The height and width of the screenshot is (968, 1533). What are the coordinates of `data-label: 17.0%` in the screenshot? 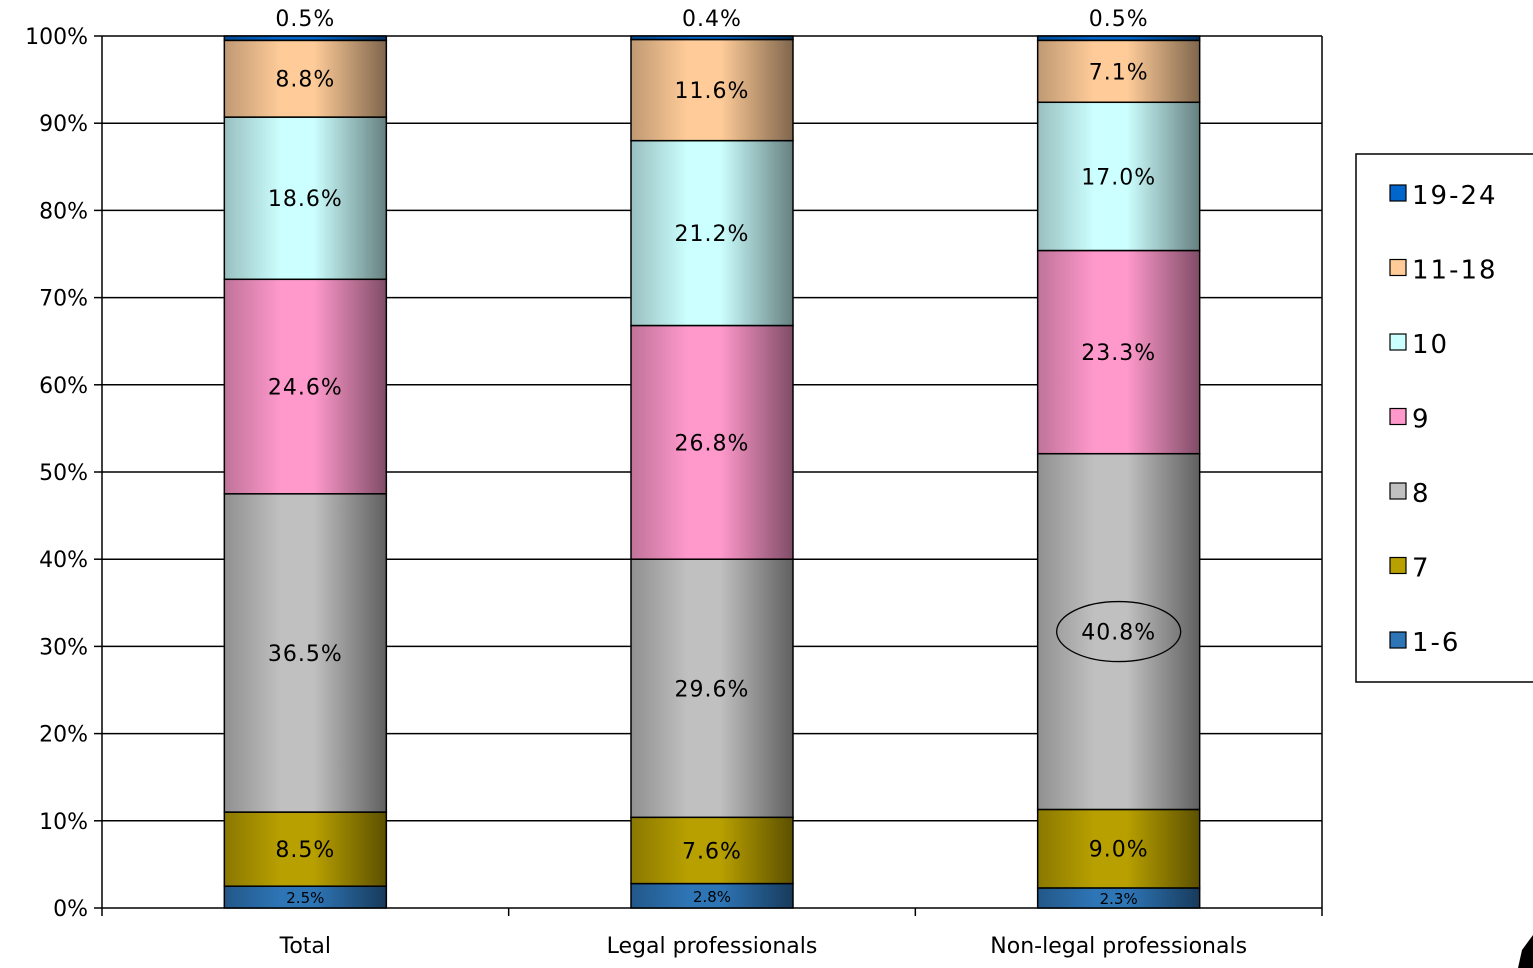 It's located at (1118, 177).